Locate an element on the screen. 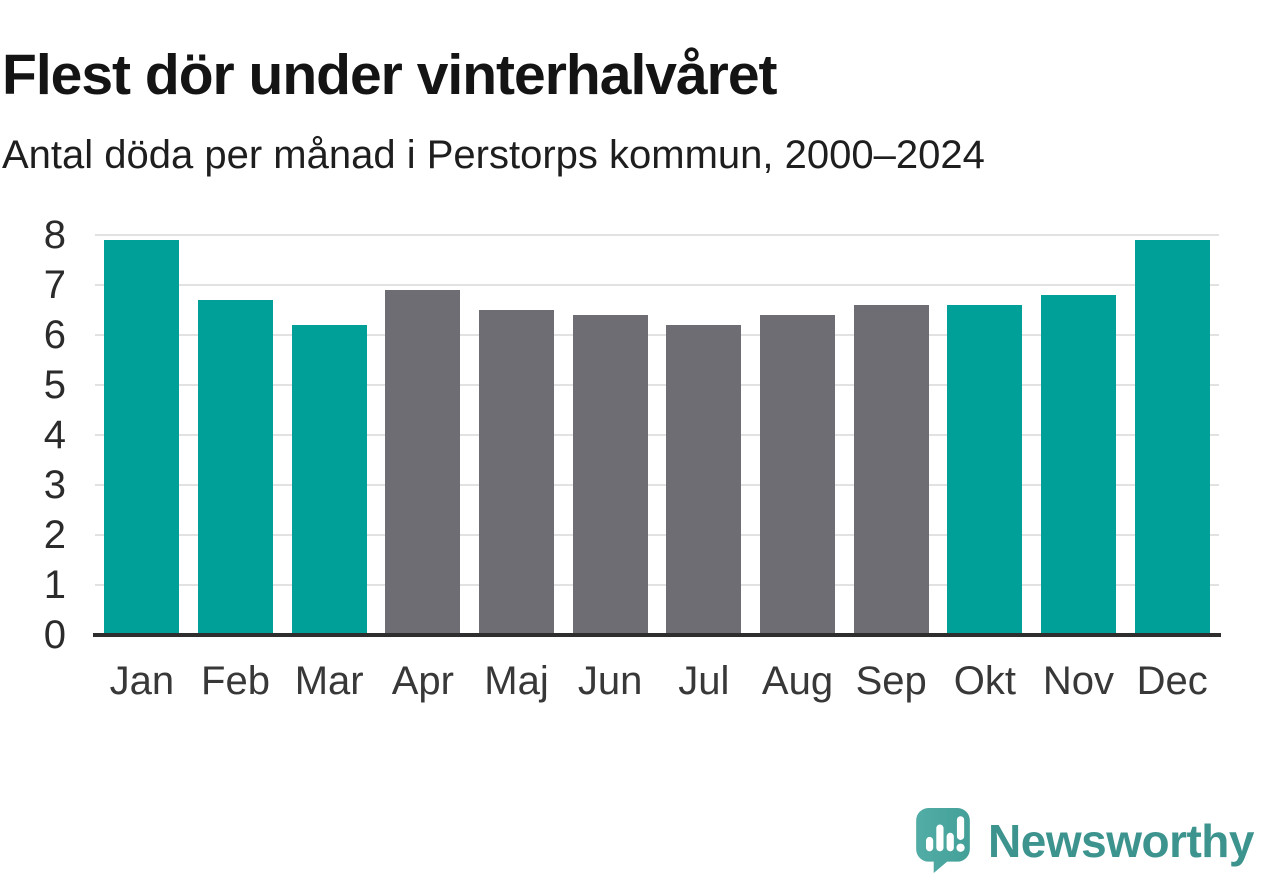  bar-apr is located at coordinates (423, 462).